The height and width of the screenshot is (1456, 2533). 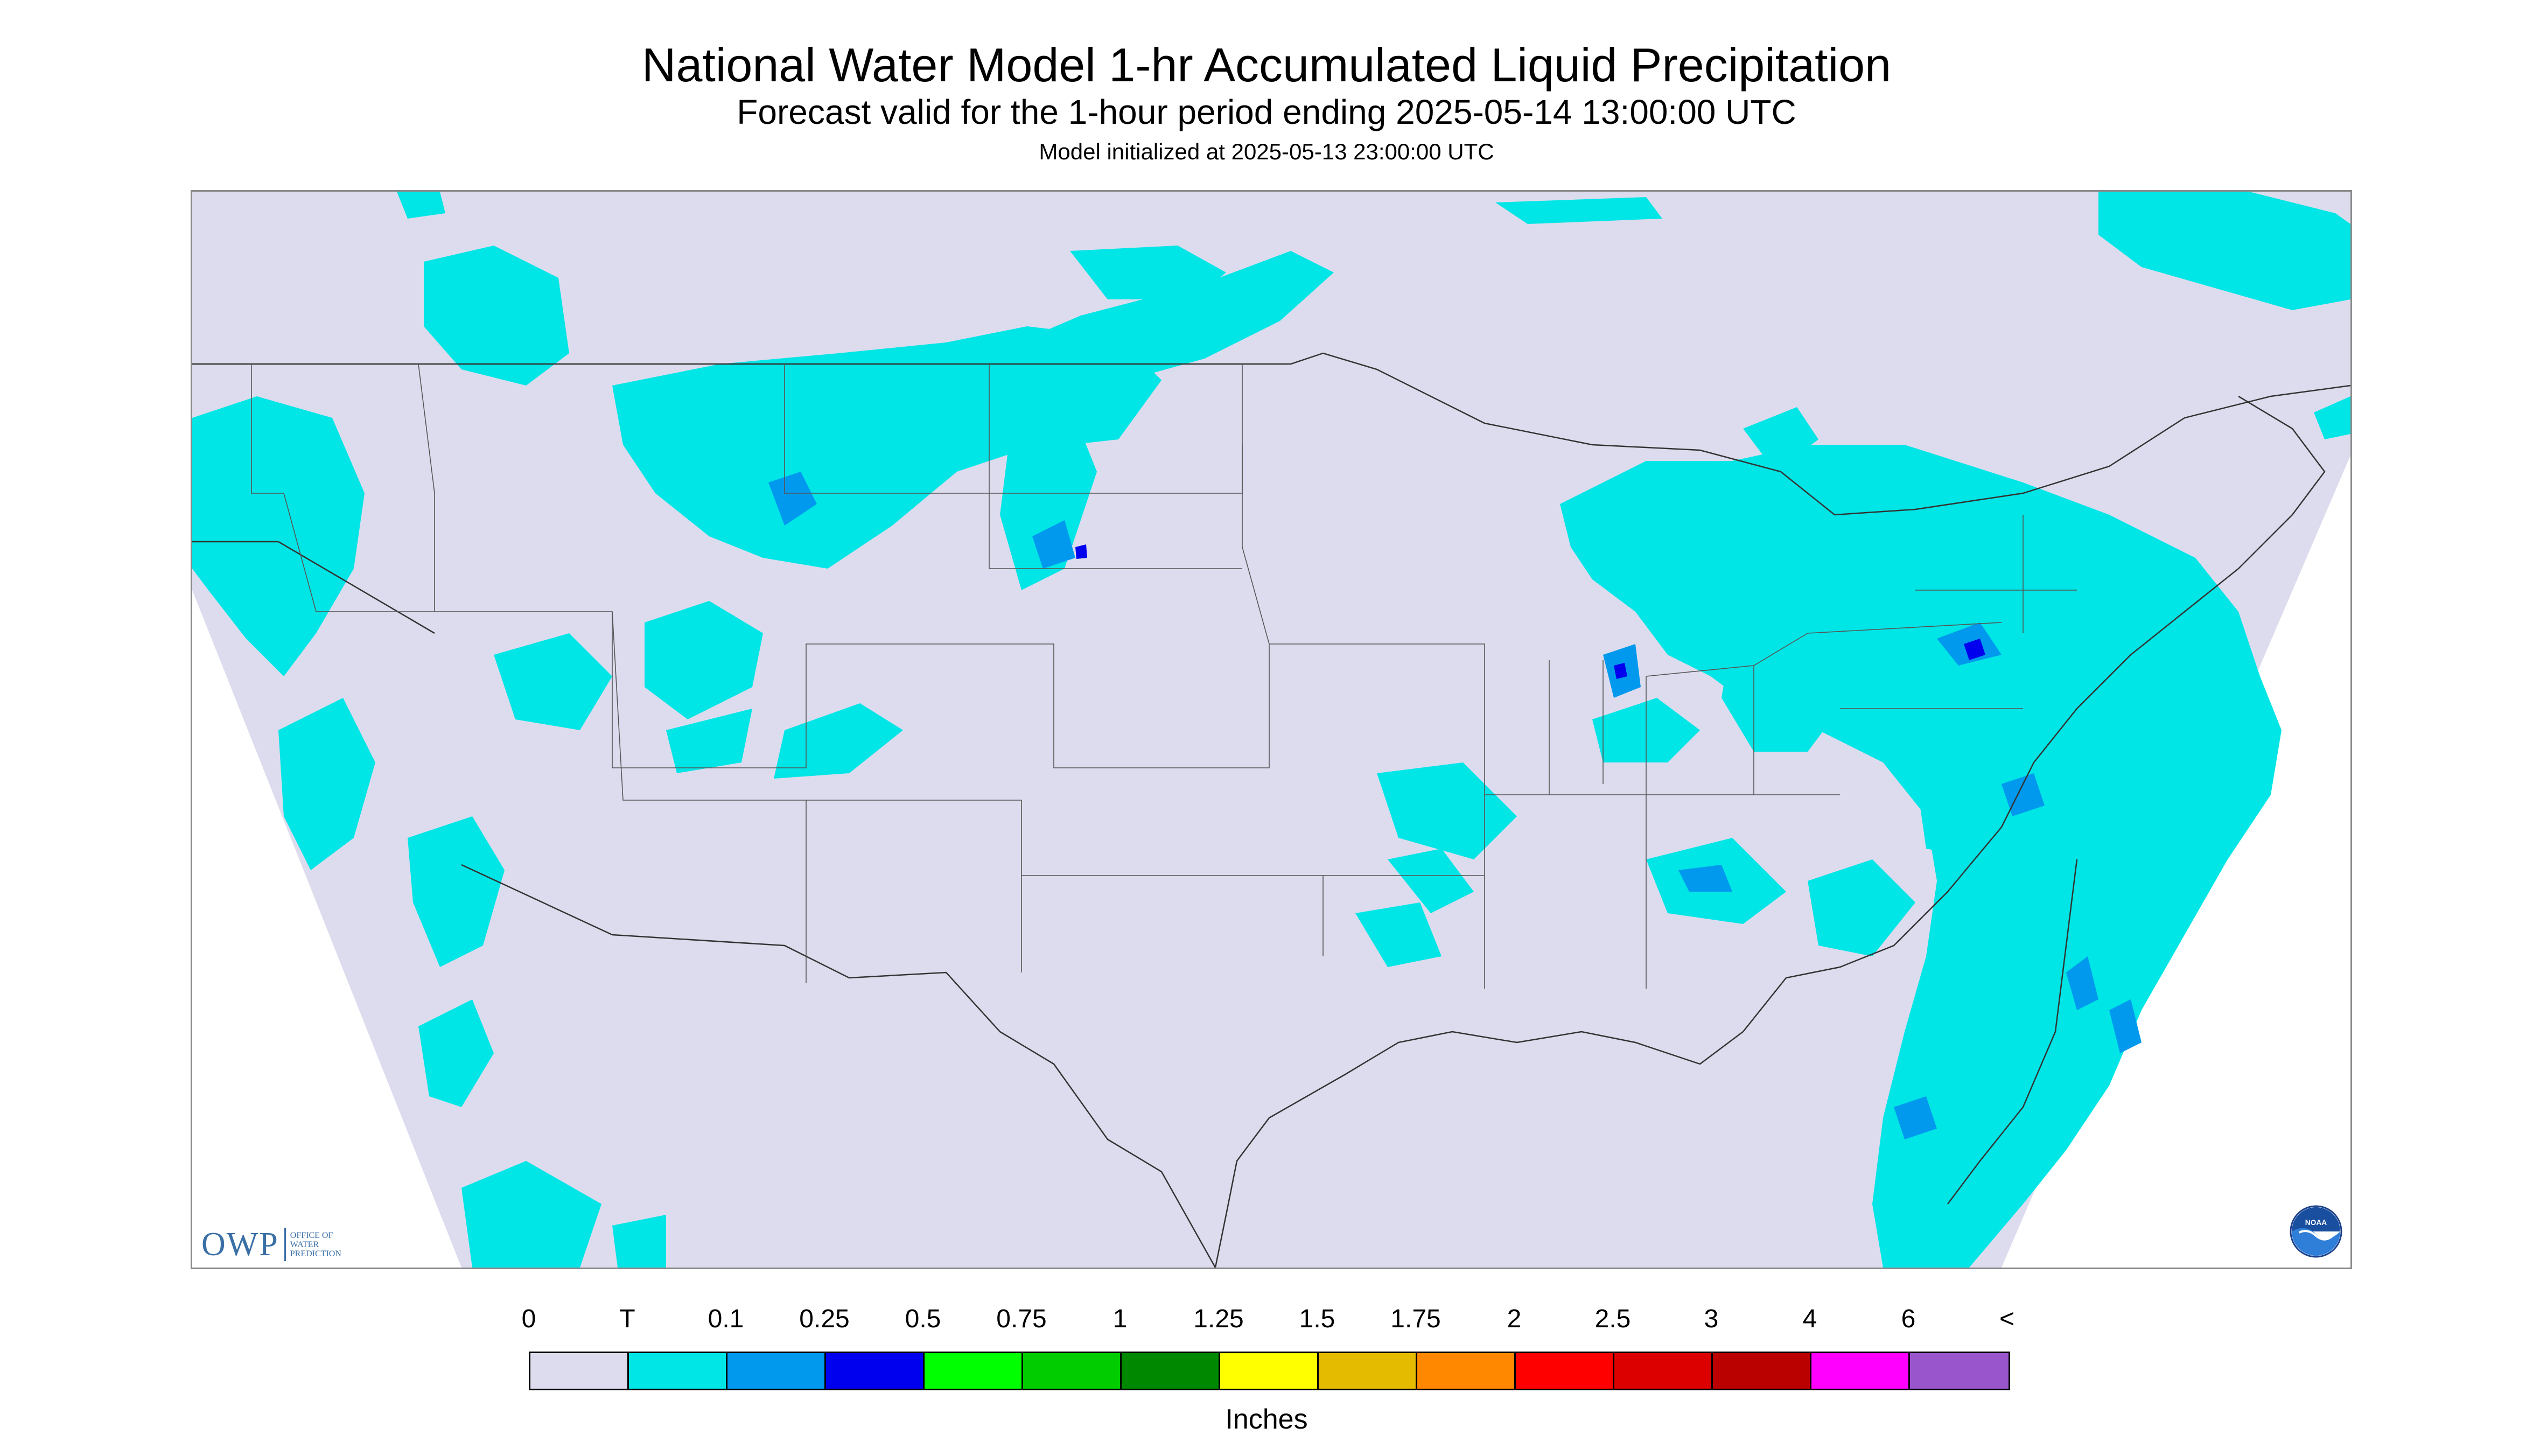 What do you see at coordinates (1612, 1319) in the screenshot?
I see `legend-label: 2.5` at bounding box center [1612, 1319].